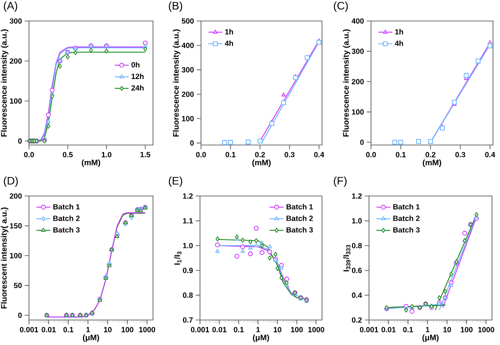 Image resolution: width=500 pixels, height=345 pixels. Describe the element at coordinates (175, 7) in the screenshot. I see `chart-title: (B)` at that location.